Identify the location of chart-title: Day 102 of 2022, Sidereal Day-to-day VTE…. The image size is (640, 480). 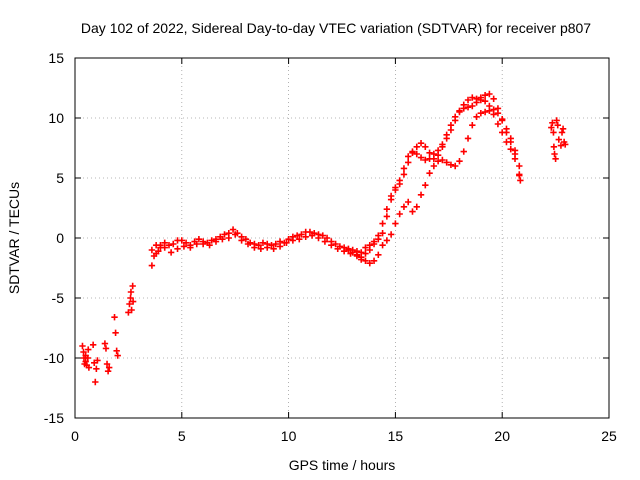
(336, 28).